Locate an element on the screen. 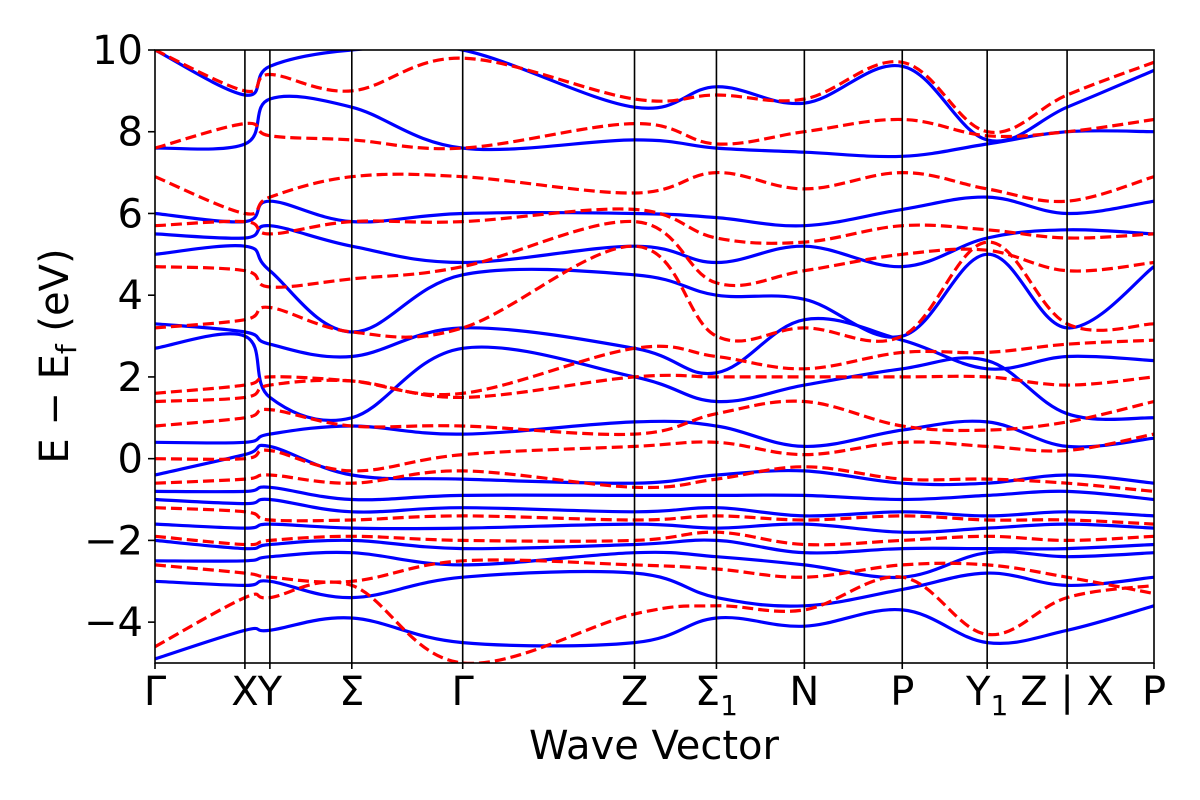 This screenshot has height=800, width=1200. x-axis-ticks: Γ X Y Σ Γ Z Σ1 N P Y1 Z | X P is located at coordinates (655, 692).